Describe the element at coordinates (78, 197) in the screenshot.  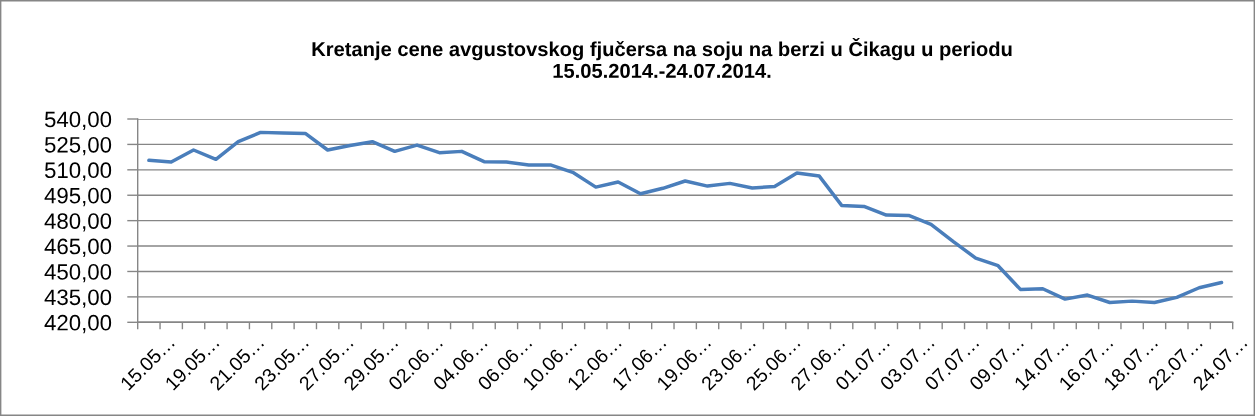
I see `y-tick-label: 495,00` at that location.